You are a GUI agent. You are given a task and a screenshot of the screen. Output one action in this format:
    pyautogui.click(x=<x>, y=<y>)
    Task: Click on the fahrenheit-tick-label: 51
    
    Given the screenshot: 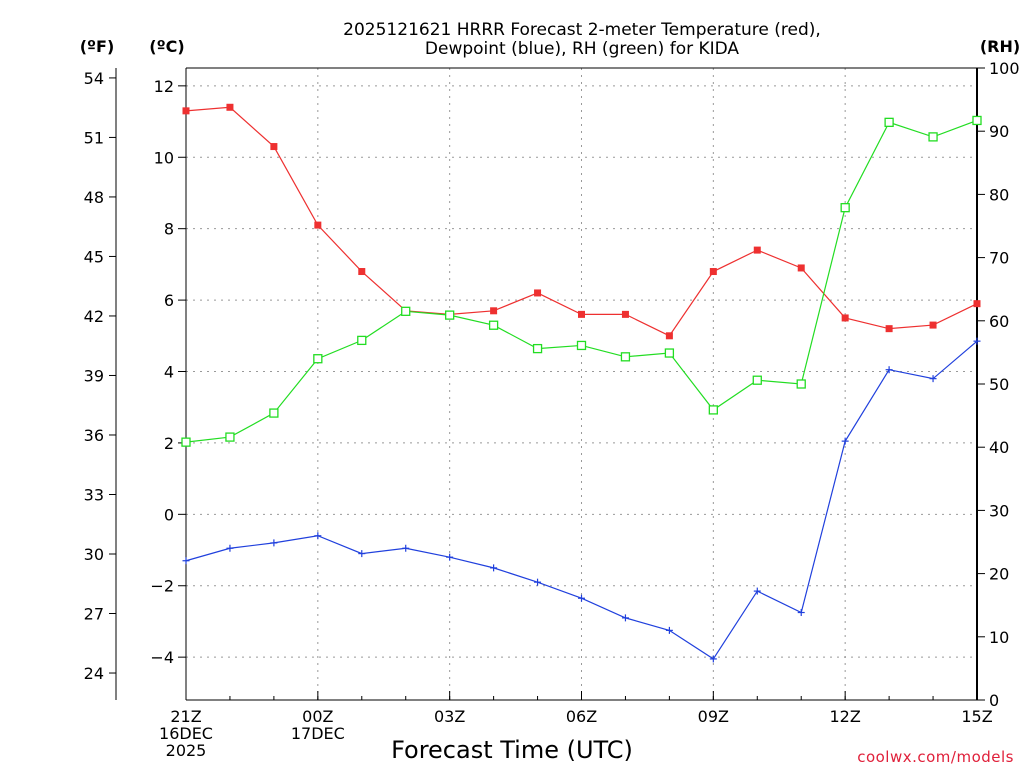 What is the action you would take?
    pyautogui.click(x=94, y=137)
    